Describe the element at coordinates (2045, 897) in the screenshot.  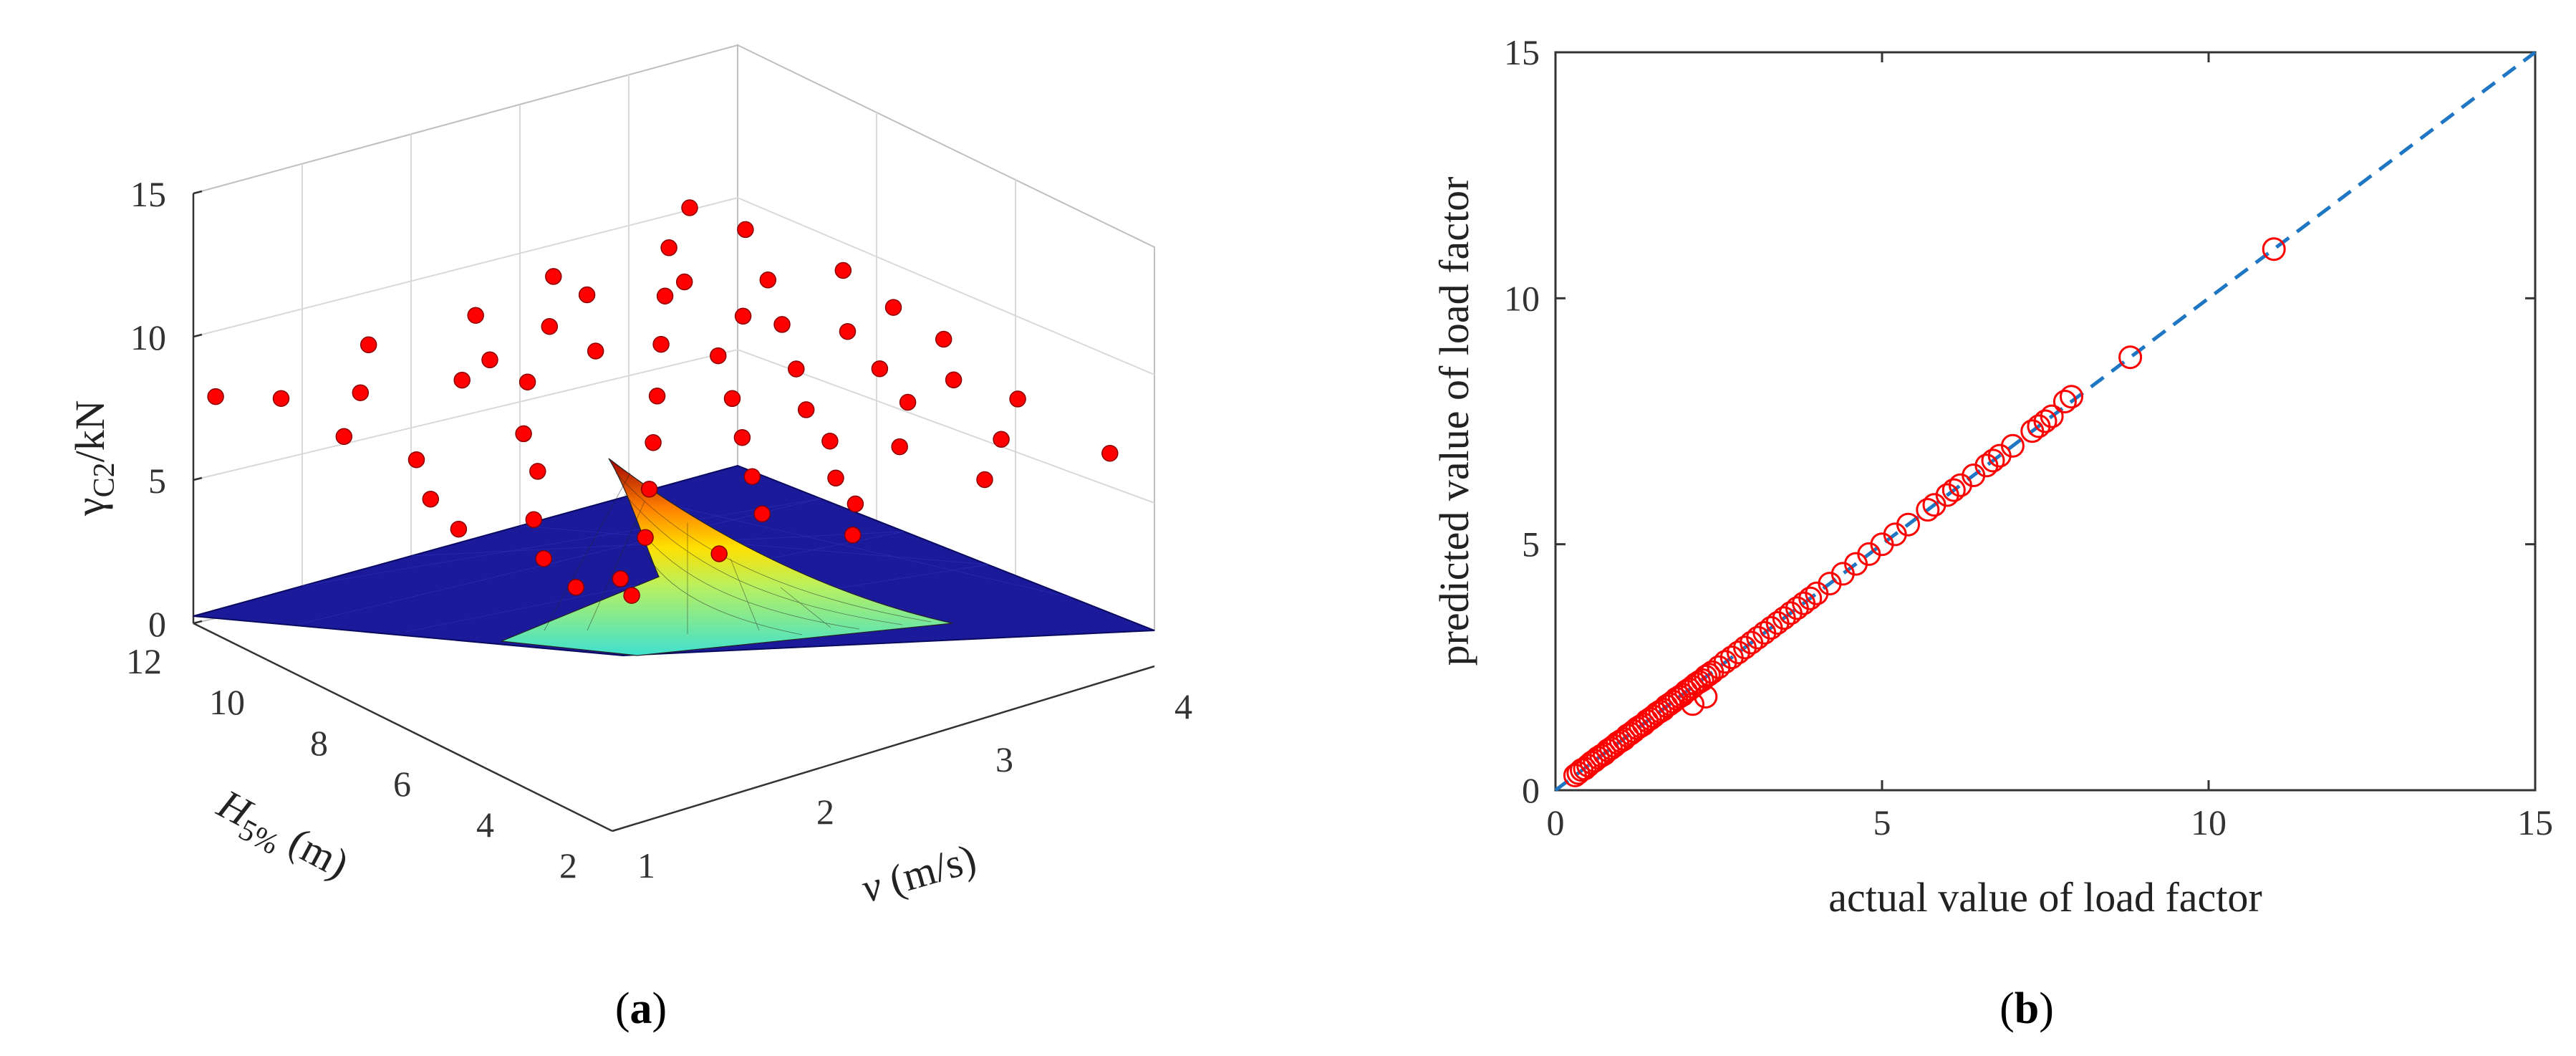
I see `panel-b-x-label: actual value of load factor` at that location.